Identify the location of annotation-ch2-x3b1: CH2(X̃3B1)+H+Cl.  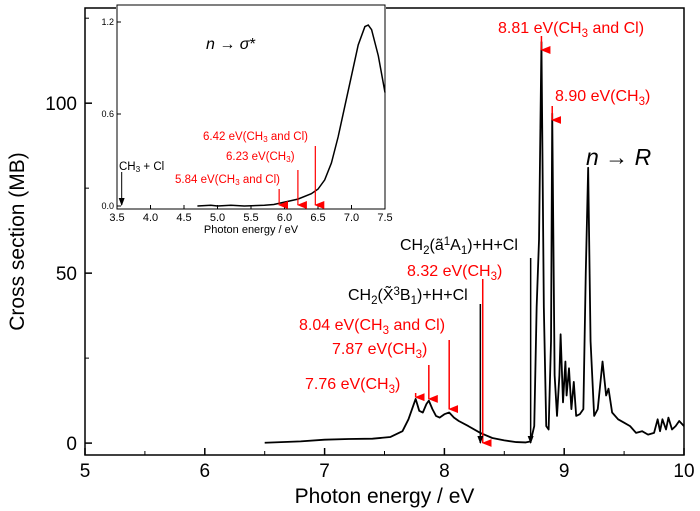
(408, 295).